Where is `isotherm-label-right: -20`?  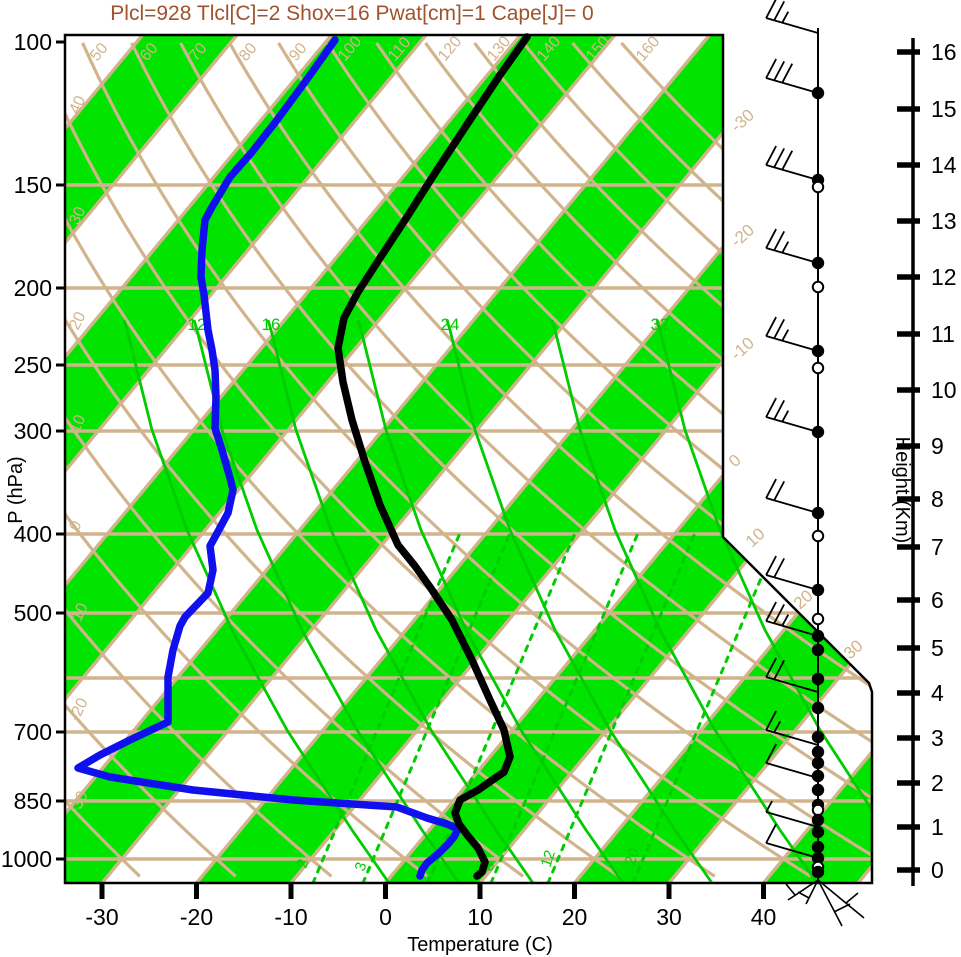
isotherm-label-right: -20 is located at coordinates (742, 235).